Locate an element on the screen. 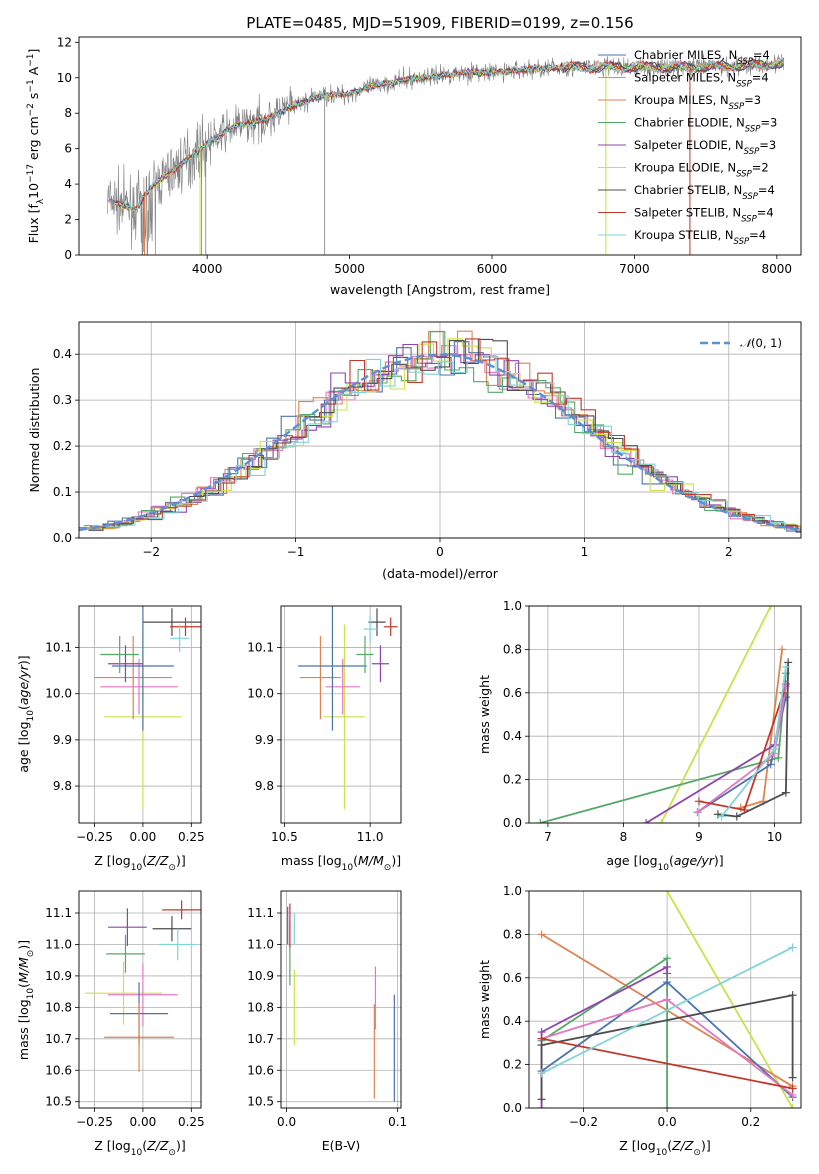 This screenshot has width=819, height=1174. x-tick-label: 8000 is located at coordinates (777, 269).